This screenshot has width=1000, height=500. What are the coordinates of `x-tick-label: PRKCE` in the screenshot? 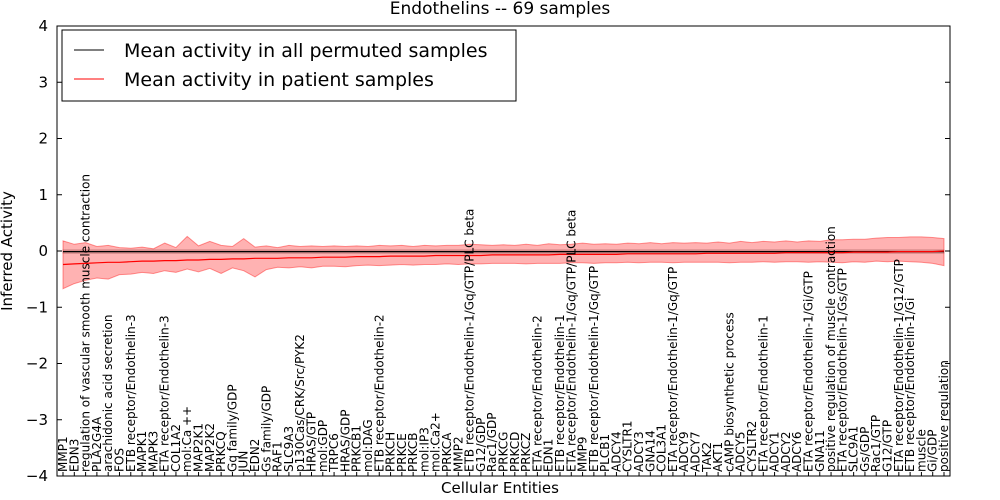 It's located at (402, 452).